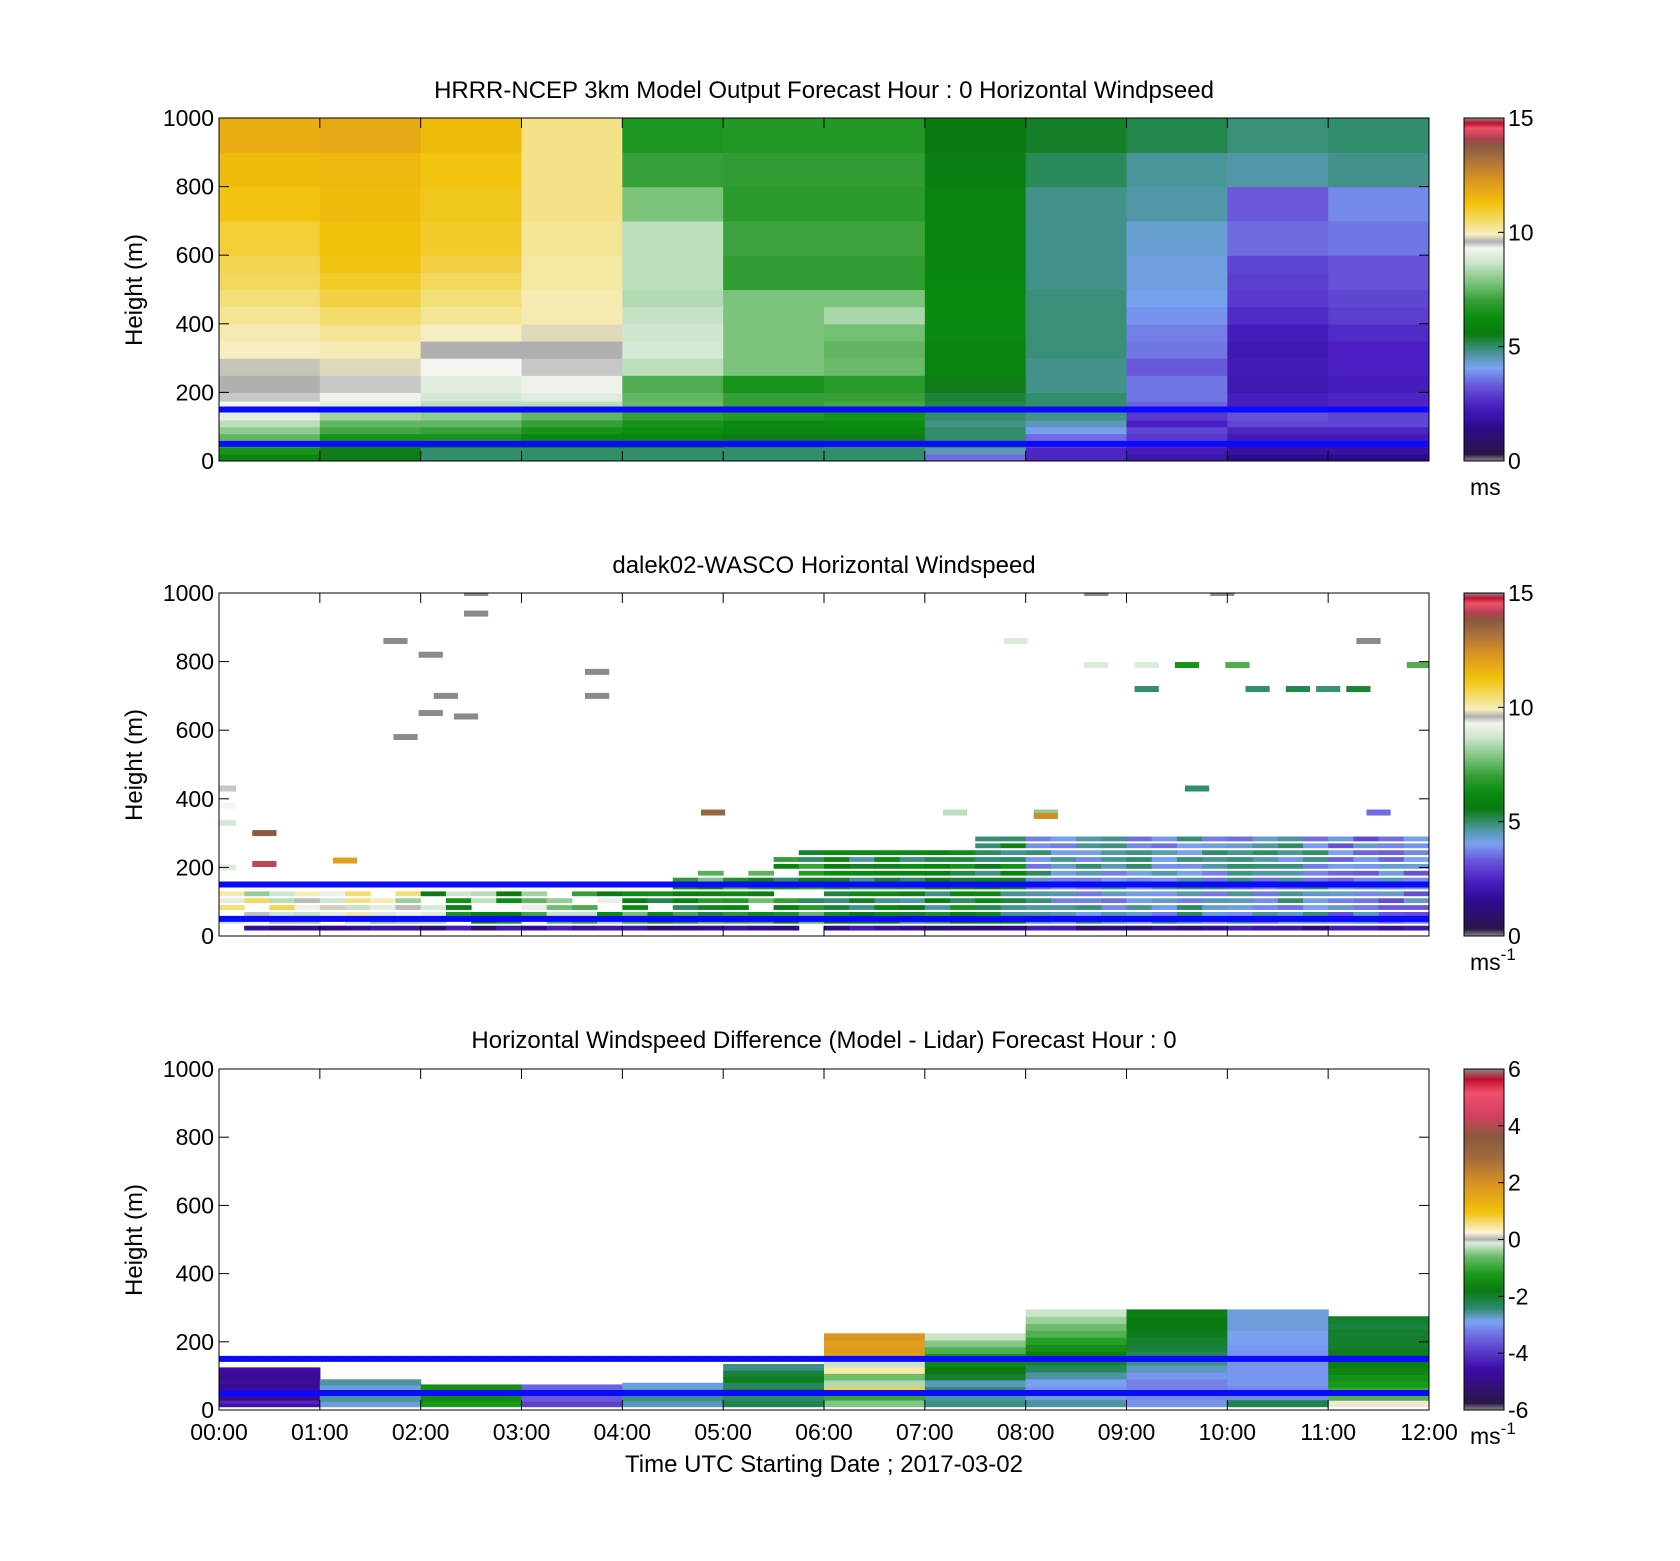 The image size is (1680, 1561). What do you see at coordinates (1514, 822) in the screenshot?
I see `colorbar-tick-label: 5` at bounding box center [1514, 822].